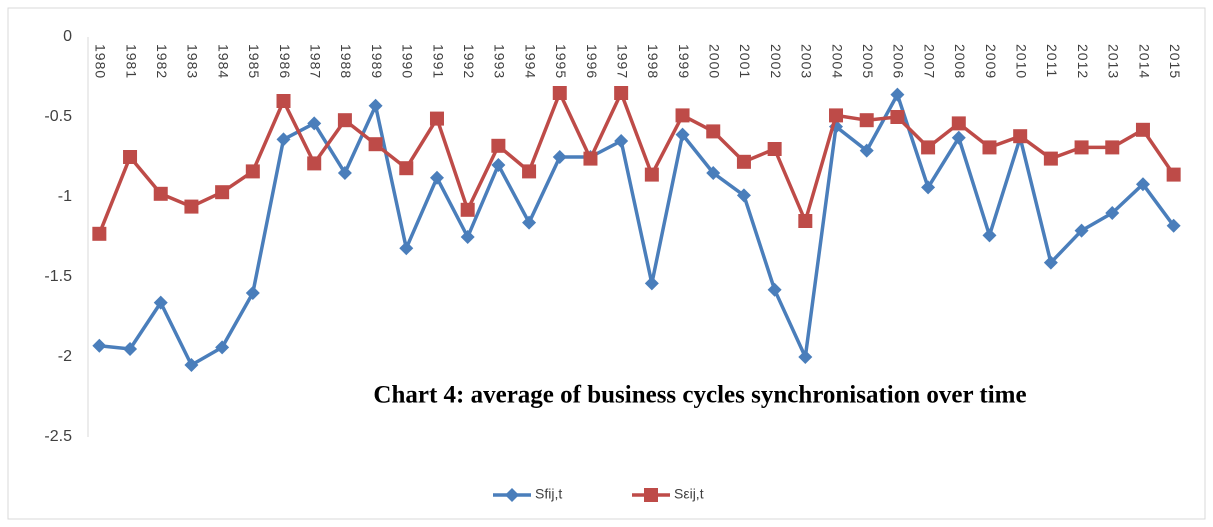 This screenshot has width=1213, height=527. What do you see at coordinates (689, 494) in the screenshot?
I see `legend-label: Sεij,t` at bounding box center [689, 494].